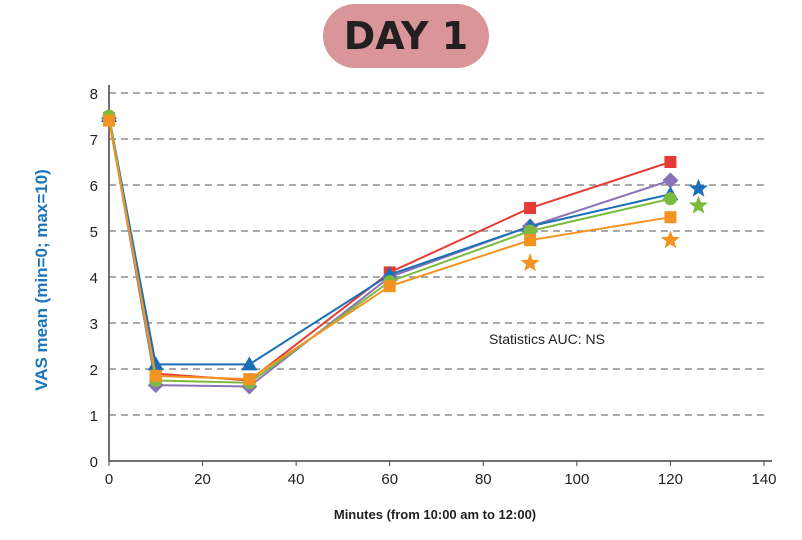  I want to click on x-tick-label: 80, so click(483, 479).